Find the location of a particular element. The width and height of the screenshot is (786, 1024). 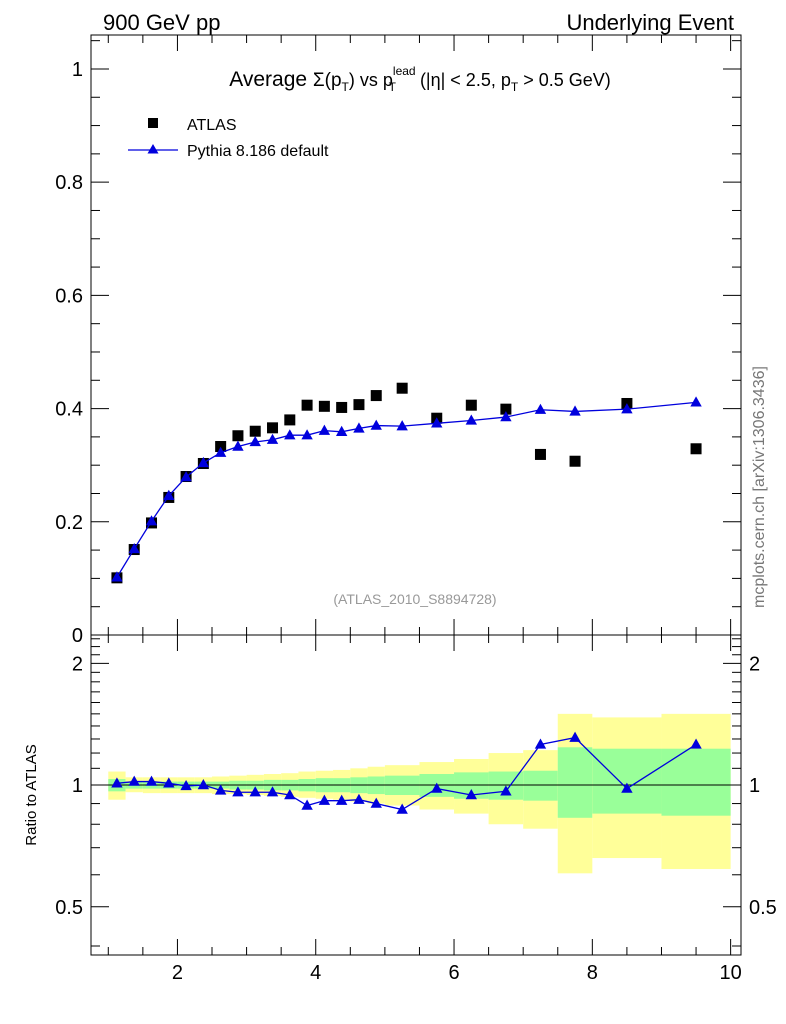

main-y-tick-label: 0.4 is located at coordinates (69, 410).